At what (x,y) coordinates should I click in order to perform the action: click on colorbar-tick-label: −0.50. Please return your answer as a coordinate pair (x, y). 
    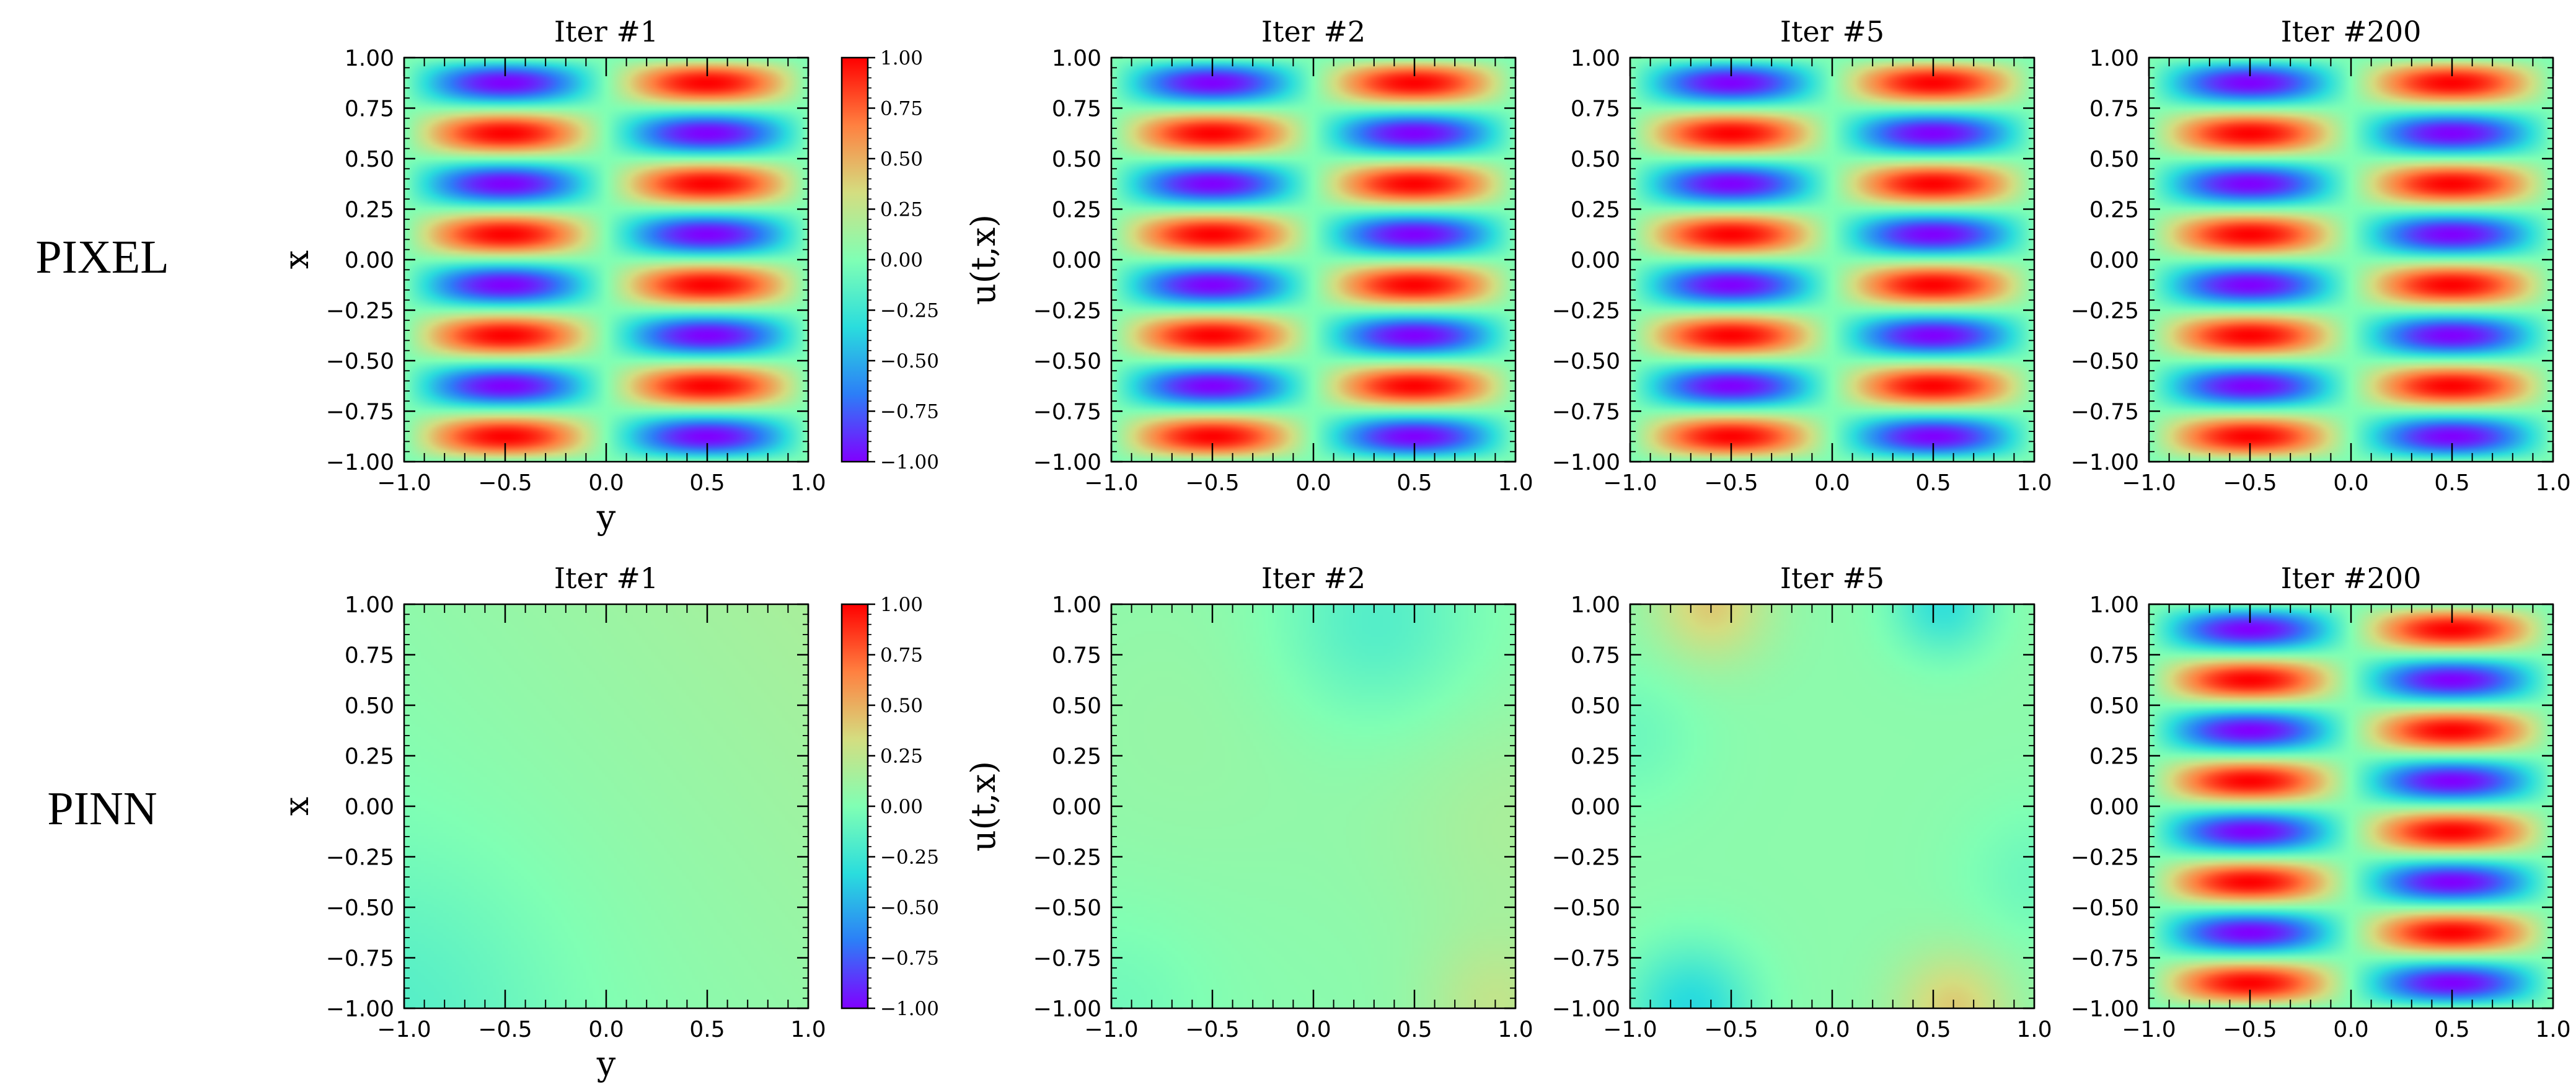
    Looking at the image, I should click on (909, 361).